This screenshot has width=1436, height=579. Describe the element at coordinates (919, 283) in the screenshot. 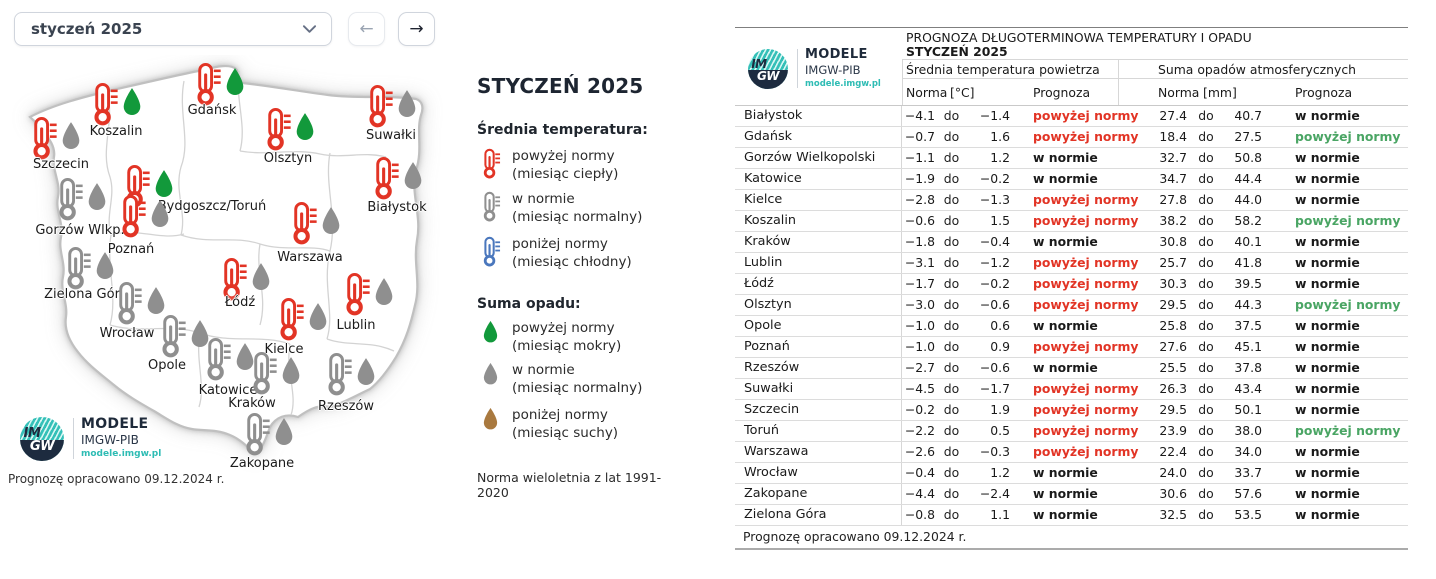

I see `cell-temp-min: −1.7` at that location.